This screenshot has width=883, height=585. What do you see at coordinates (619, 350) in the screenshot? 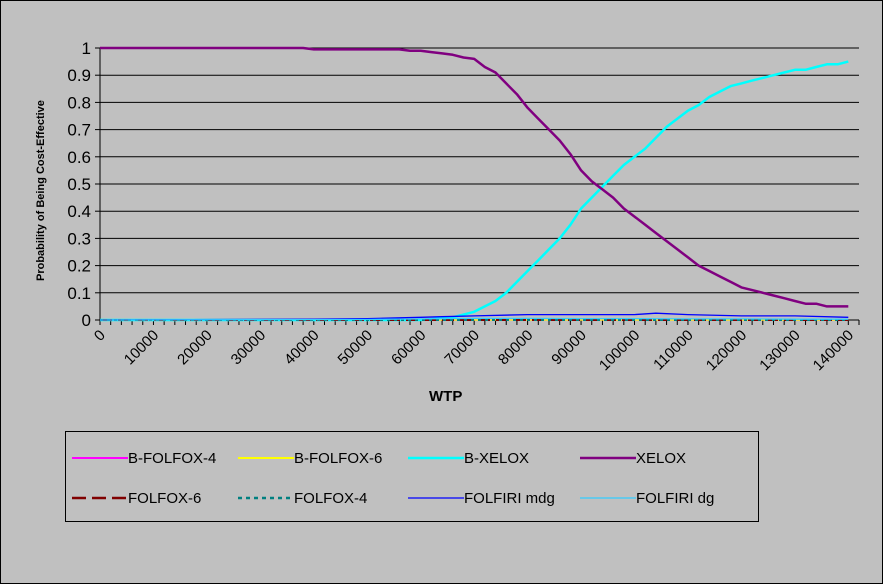
I see `x-tick-label: 100000` at bounding box center [619, 350].